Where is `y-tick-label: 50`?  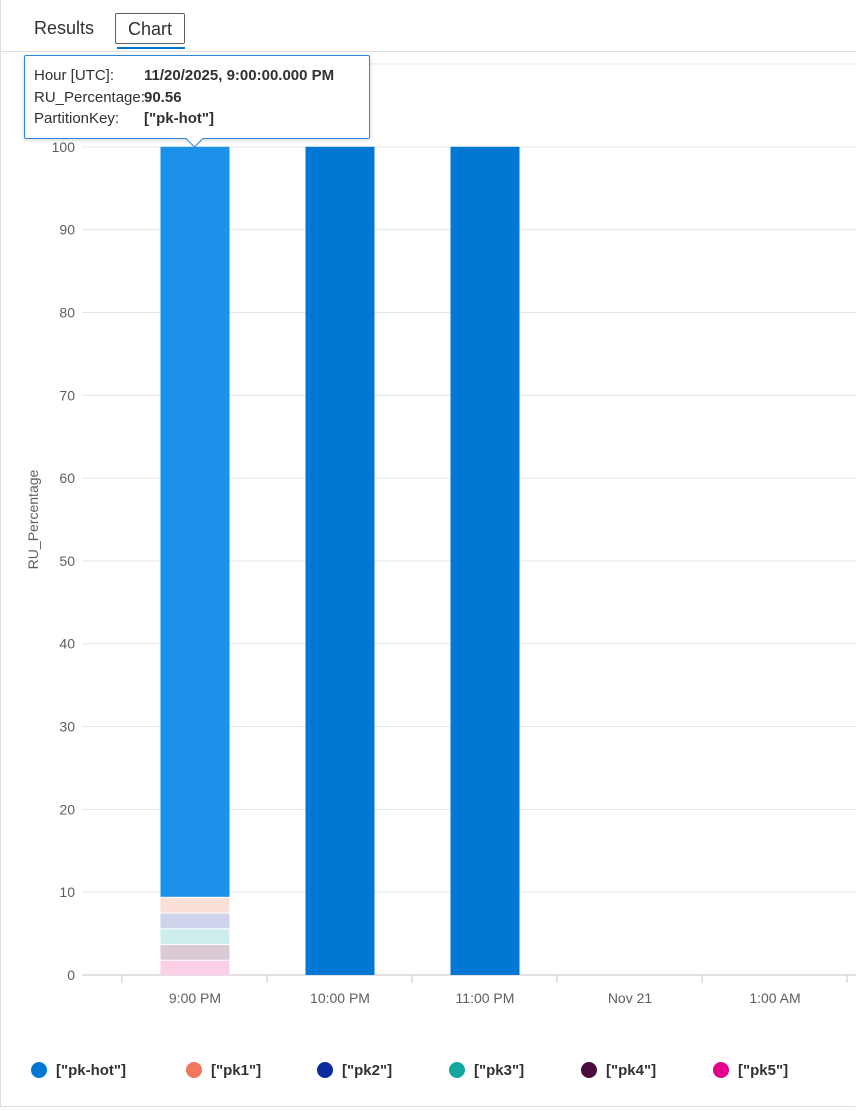
y-tick-label: 50 is located at coordinates (67, 561).